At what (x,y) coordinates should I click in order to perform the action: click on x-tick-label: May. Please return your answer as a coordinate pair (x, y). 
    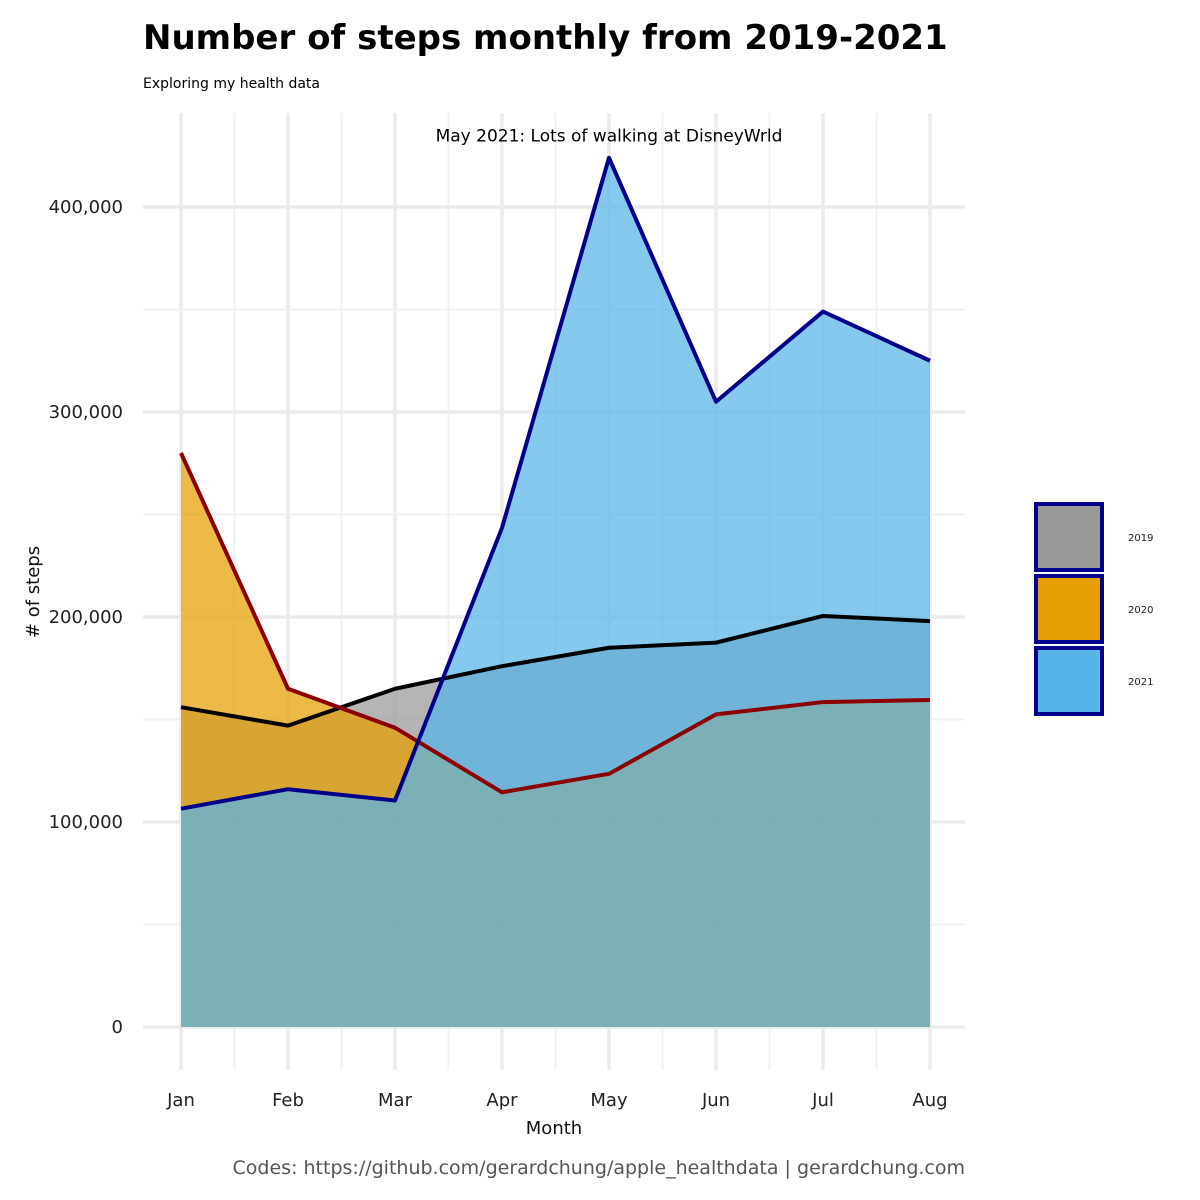
    Looking at the image, I should click on (609, 1100).